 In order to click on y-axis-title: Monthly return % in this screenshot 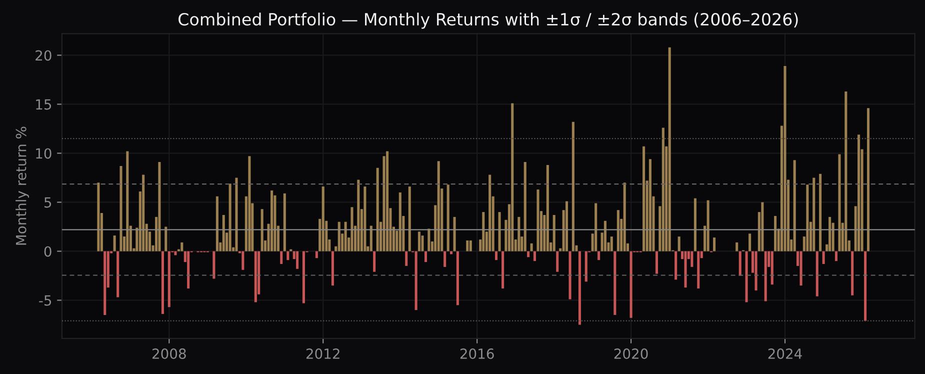, I will do `click(23, 185)`.